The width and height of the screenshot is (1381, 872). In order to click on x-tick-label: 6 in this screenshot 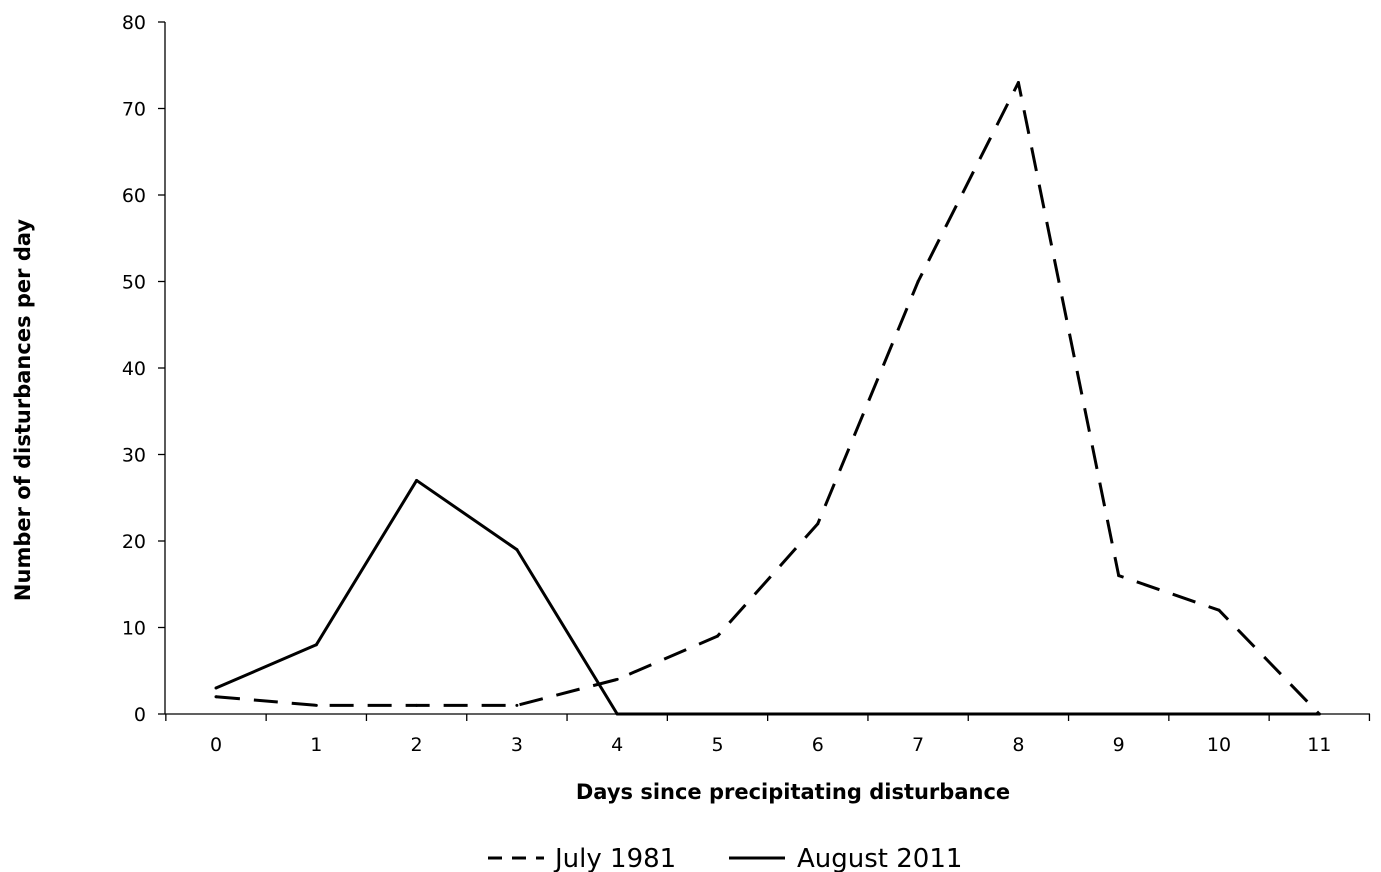, I will do `click(818, 745)`.